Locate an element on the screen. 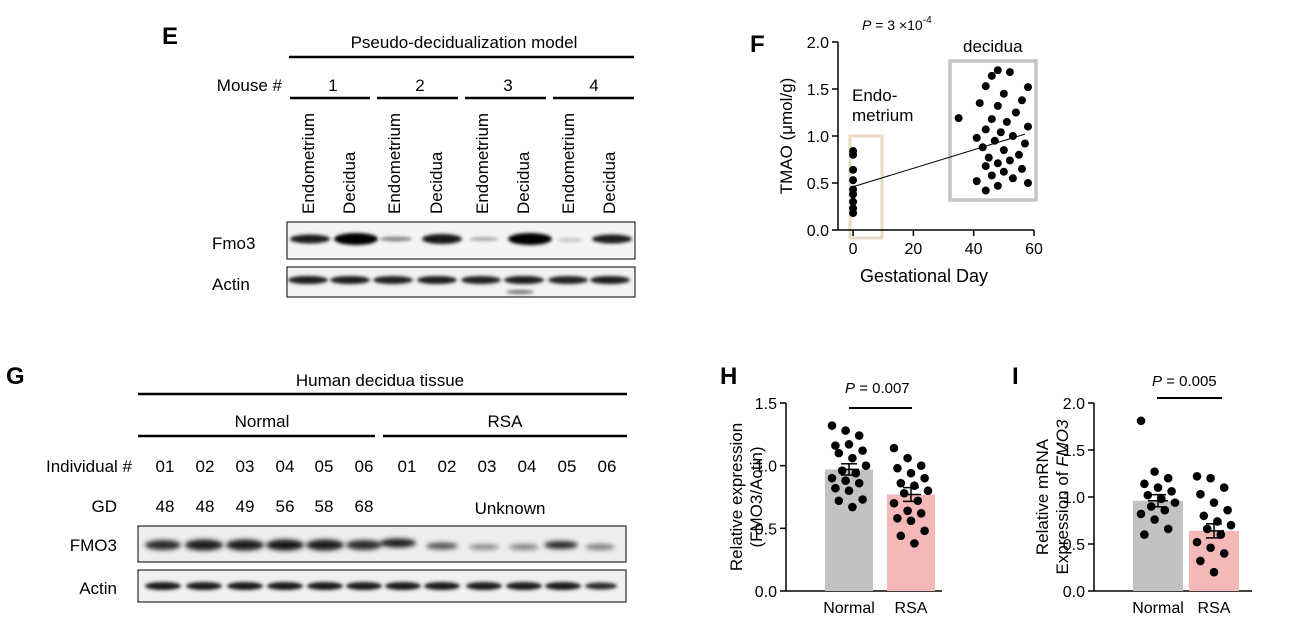 The width and height of the screenshot is (1292, 623). individual-number: 02 is located at coordinates (447, 466).